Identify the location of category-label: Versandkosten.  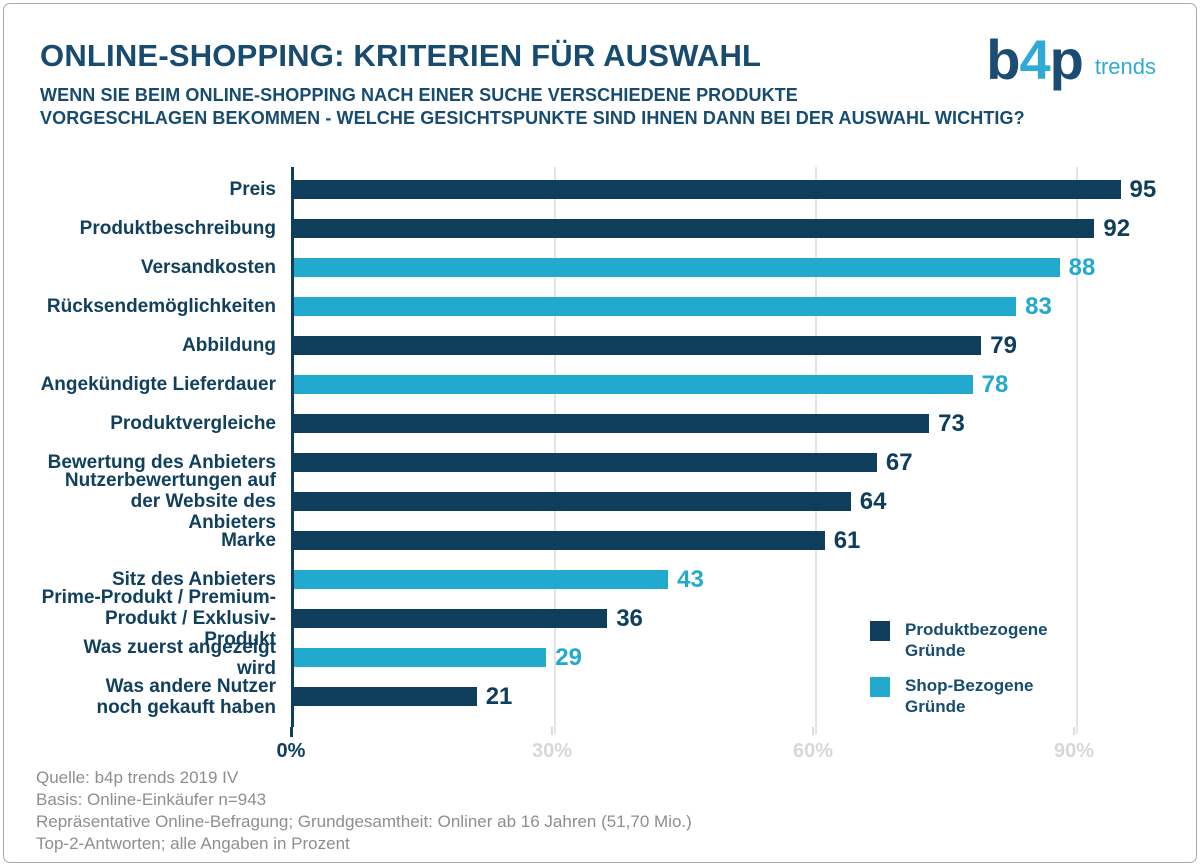
(208, 267).